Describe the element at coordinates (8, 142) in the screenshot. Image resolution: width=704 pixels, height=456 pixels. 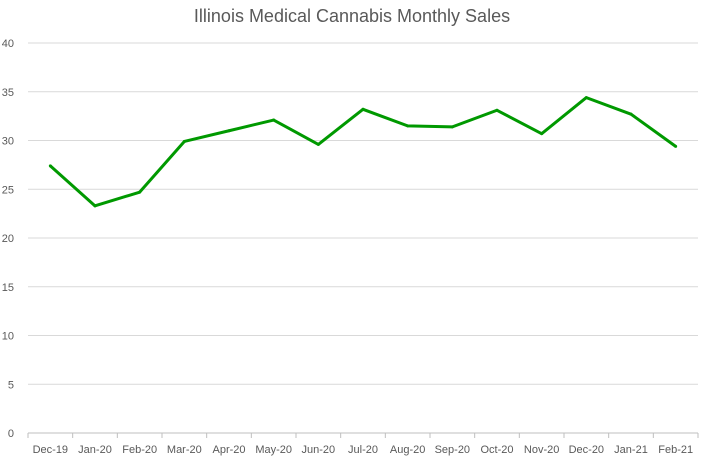
I see `y-tick-label: 30` at that location.